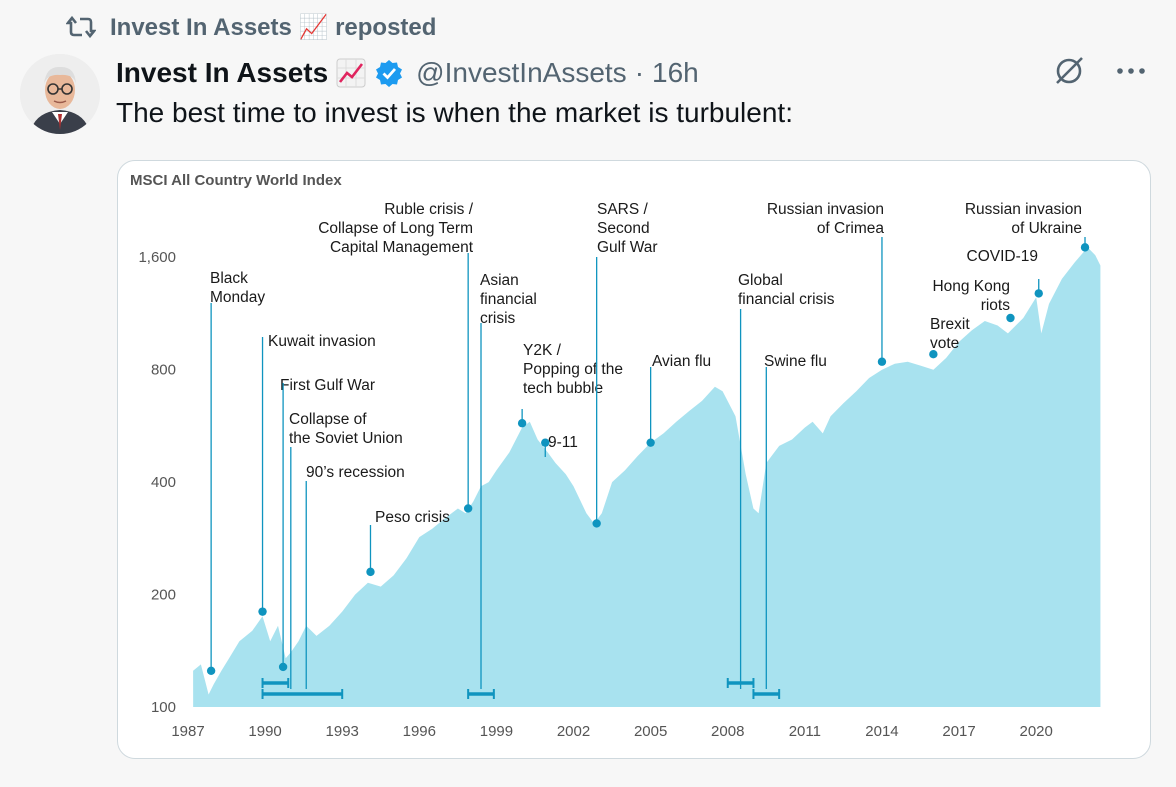  What do you see at coordinates (187, 731) in the screenshot?
I see `x-tick-label: 1987` at bounding box center [187, 731].